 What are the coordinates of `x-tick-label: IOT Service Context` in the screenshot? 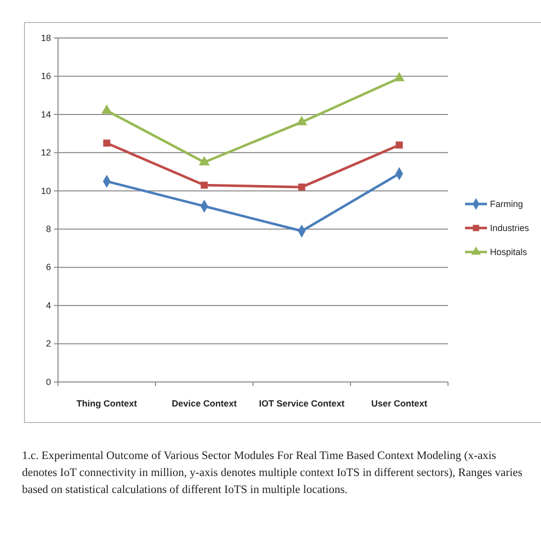 It's located at (301, 403).